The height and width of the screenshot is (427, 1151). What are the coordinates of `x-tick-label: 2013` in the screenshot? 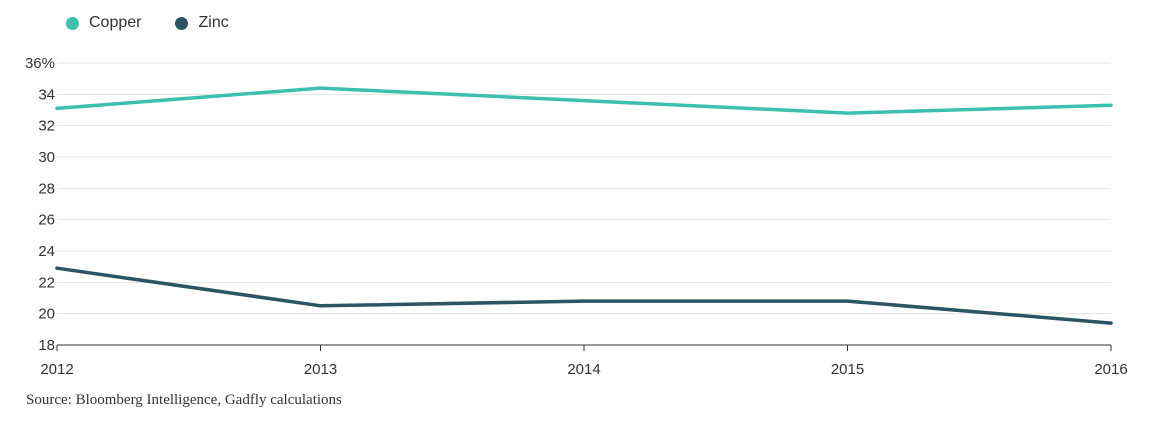 It's located at (320, 369).